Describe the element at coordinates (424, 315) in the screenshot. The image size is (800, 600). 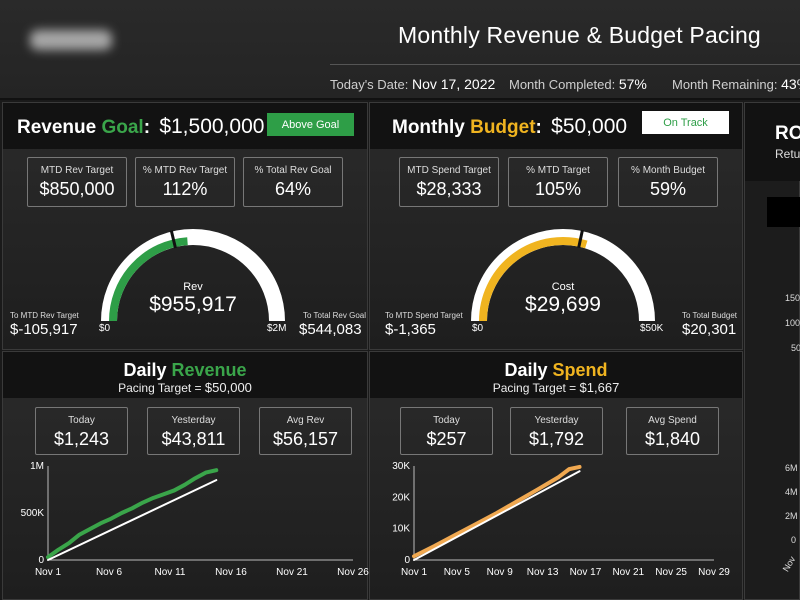
I see `to-mtd-label: To MTD Spend Target` at that location.